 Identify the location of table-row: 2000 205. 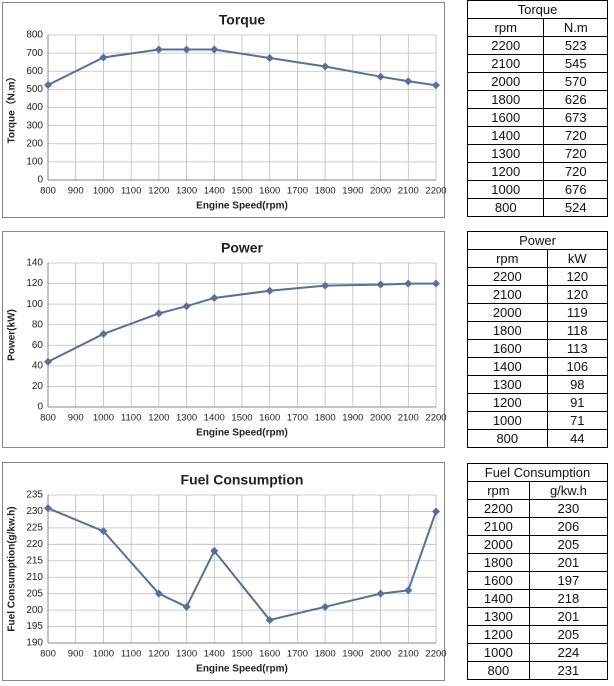
(538, 544).